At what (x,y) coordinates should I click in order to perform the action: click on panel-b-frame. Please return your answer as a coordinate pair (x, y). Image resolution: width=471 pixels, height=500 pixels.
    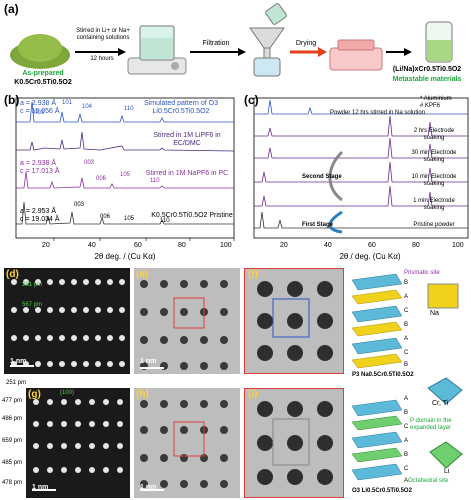
    Looking at the image, I should click on (125, 168).